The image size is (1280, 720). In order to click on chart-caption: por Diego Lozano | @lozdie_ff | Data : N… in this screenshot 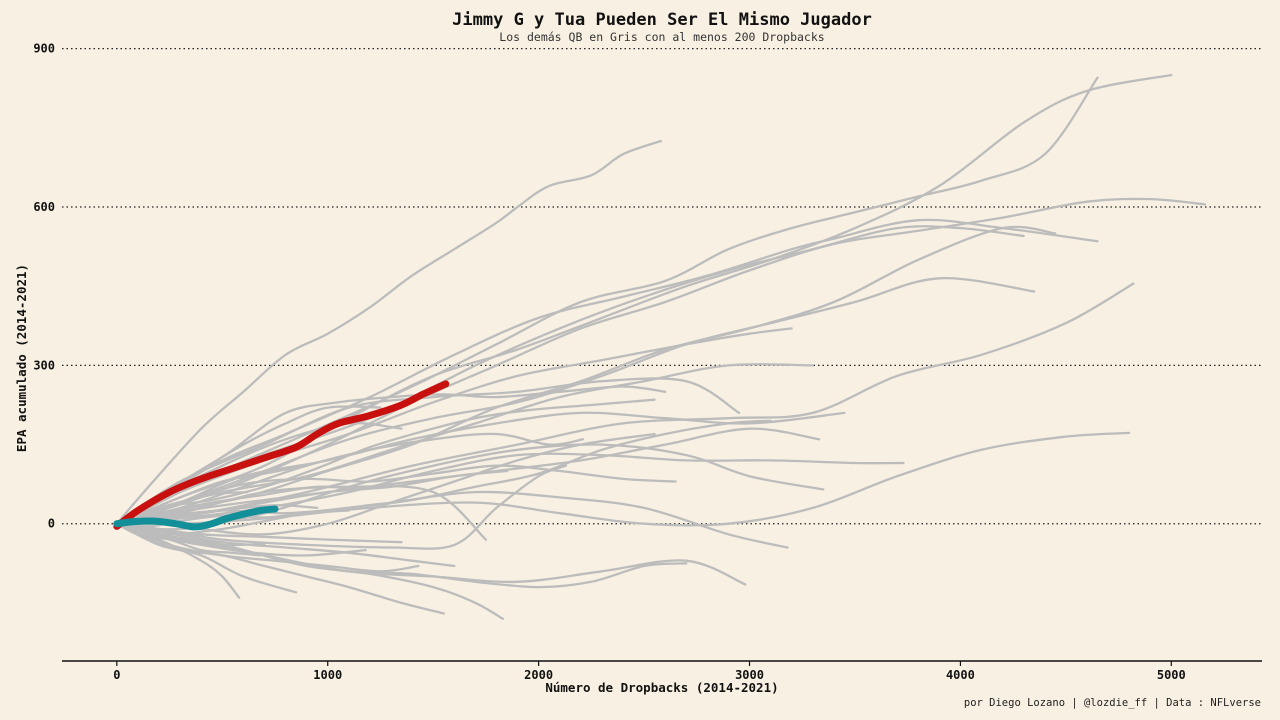, I will do `click(1112, 703)`.